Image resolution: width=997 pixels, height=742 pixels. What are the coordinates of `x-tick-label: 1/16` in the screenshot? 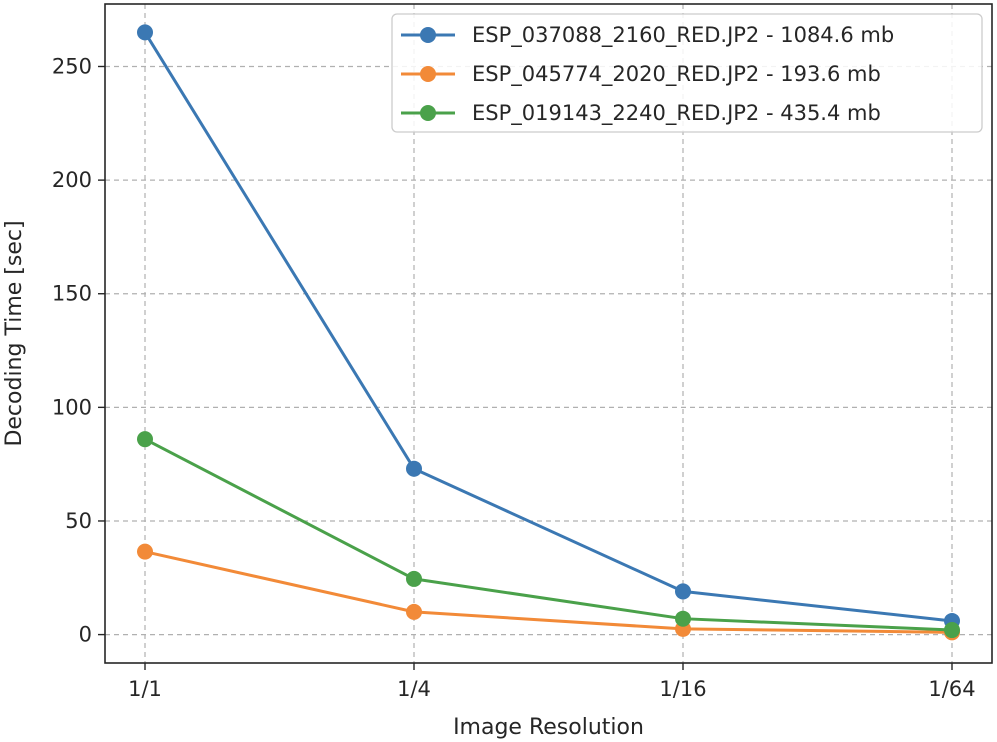 It's located at (682, 689).